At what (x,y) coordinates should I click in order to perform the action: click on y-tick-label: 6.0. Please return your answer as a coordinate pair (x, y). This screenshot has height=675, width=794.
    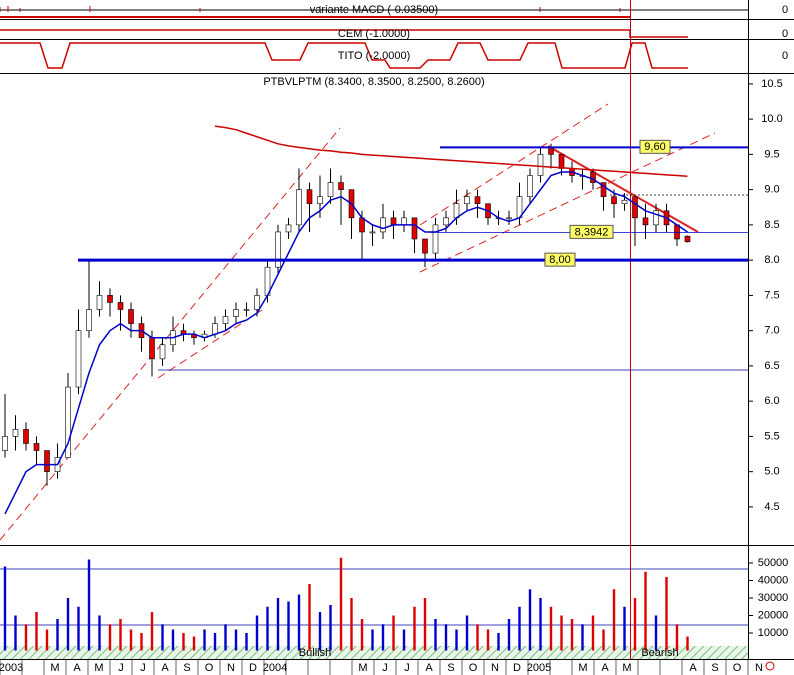
    Looking at the image, I should click on (771, 401).